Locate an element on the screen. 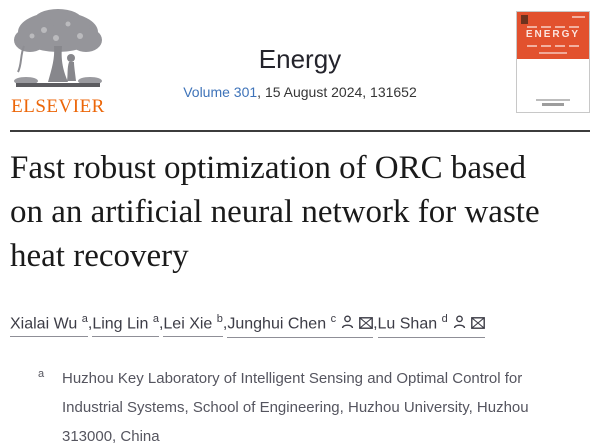 This screenshot has width=600, height=446. cover-footer-logo-line is located at coordinates (553, 104).